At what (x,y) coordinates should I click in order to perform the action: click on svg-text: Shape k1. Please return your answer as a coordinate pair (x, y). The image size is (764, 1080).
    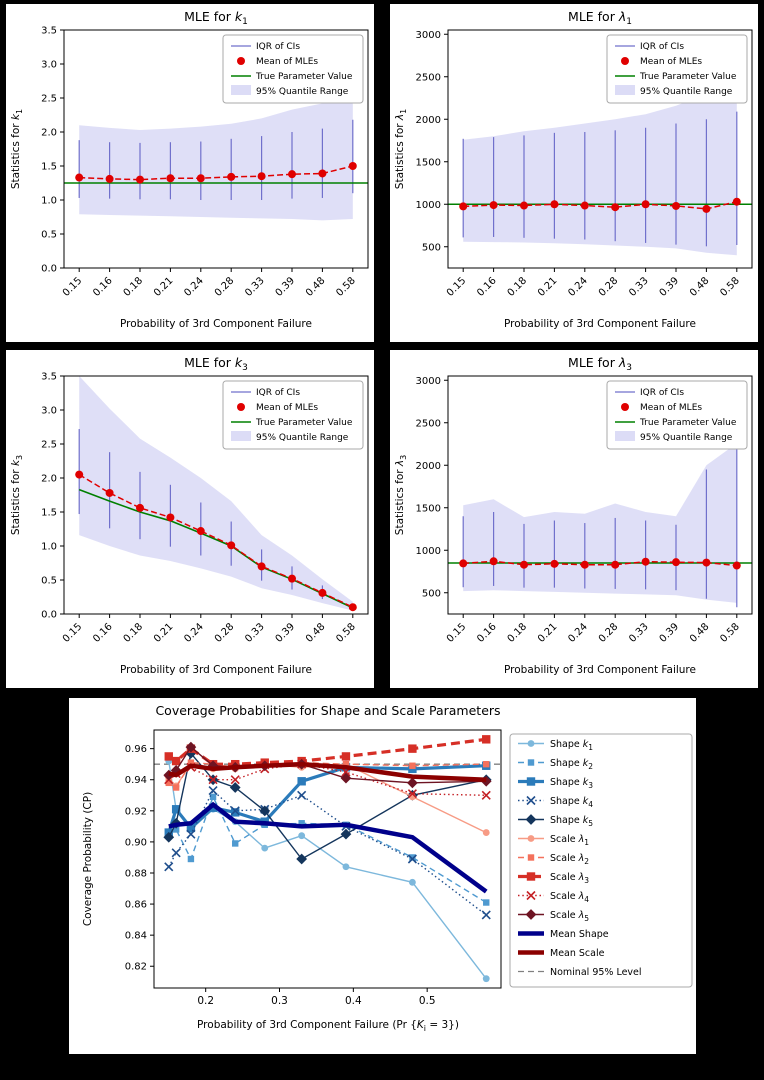
    Looking at the image, I should click on (571, 745).